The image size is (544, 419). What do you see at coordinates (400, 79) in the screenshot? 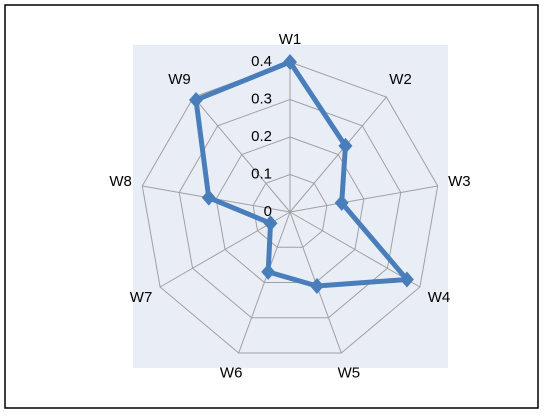
I see `category-label: W2` at bounding box center [400, 79].